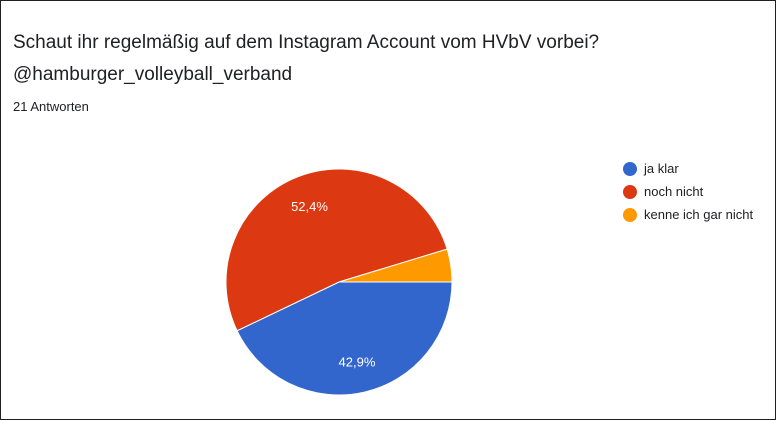  What do you see at coordinates (336, 250) in the screenshot?
I see `pie-slice-noch-nicht` at bounding box center [336, 250].